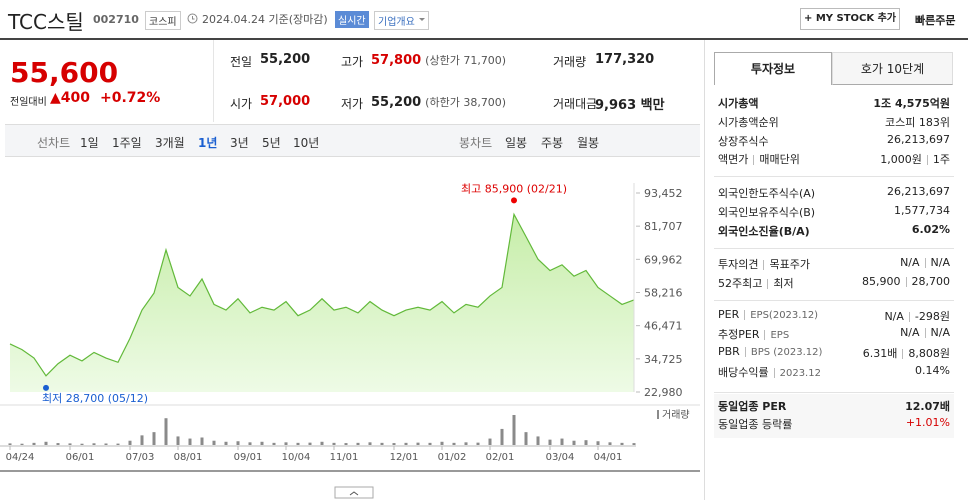  Describe the element at coordinates (89, 143) in the screenshot. I see `tab: 1일` at that location.